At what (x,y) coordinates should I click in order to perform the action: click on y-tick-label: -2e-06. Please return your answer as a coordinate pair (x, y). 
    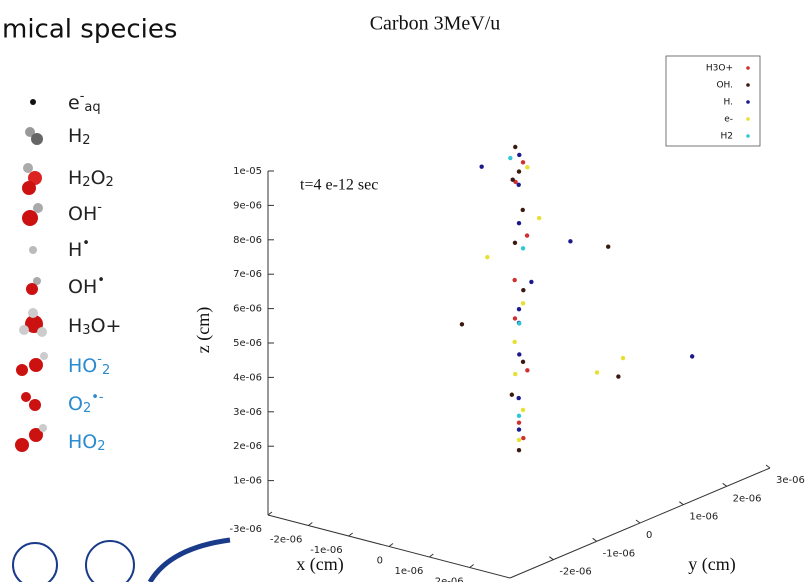
    Looking at the image, I should click on (575, 572).